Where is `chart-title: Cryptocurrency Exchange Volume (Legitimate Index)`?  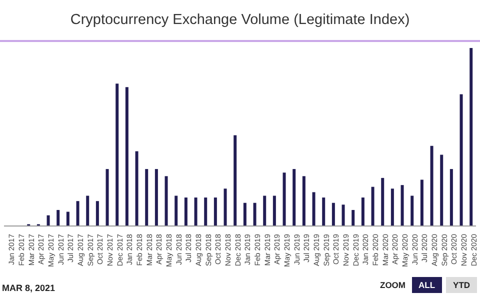 chart-title: Cryptocurrency Exchange Volume (Legitimate Index) is located at coordinates (240, 20).